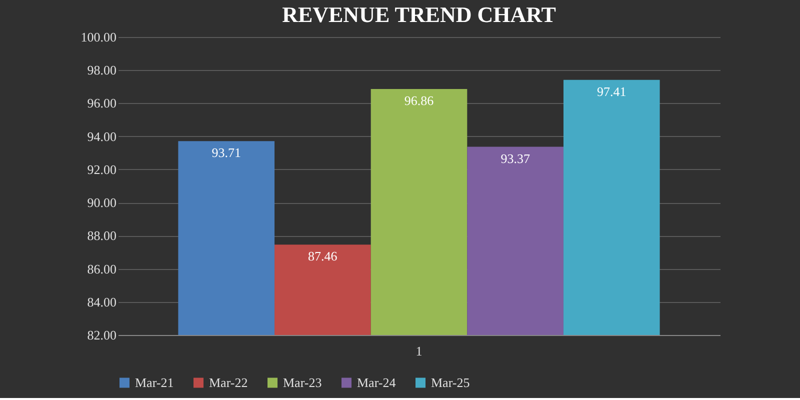 Image resolution: width=800 pixels, height=400 pixels. I want to click on chart-title: REVENUE TREND CHART, so click(419, 14).